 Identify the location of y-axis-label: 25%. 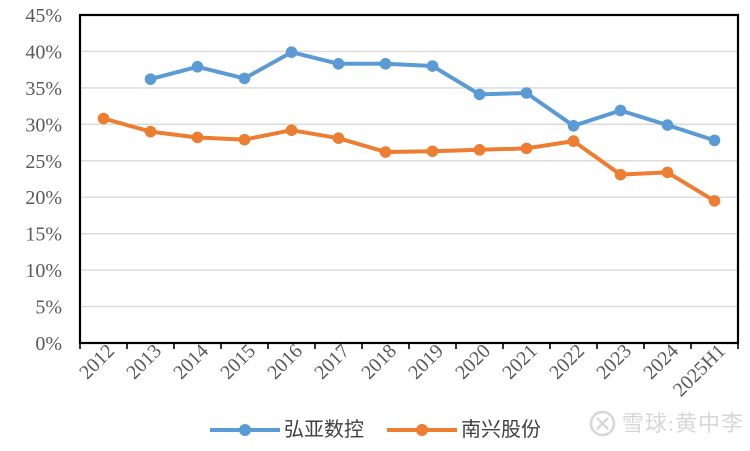
(43, 162).